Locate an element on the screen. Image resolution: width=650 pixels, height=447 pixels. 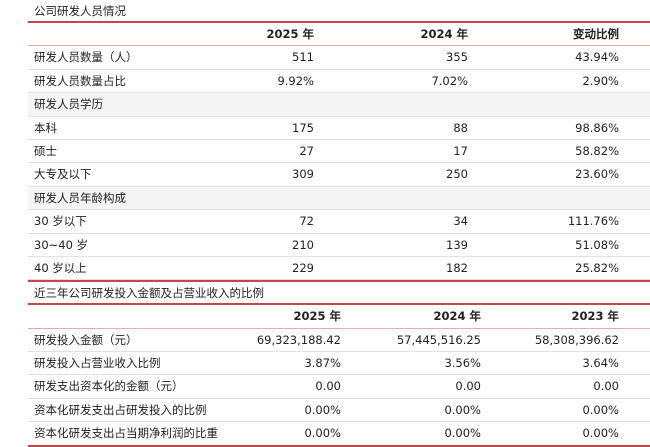
table-row: 30 岁以下 72 34 111.76% is located at coordinates (339, 222).